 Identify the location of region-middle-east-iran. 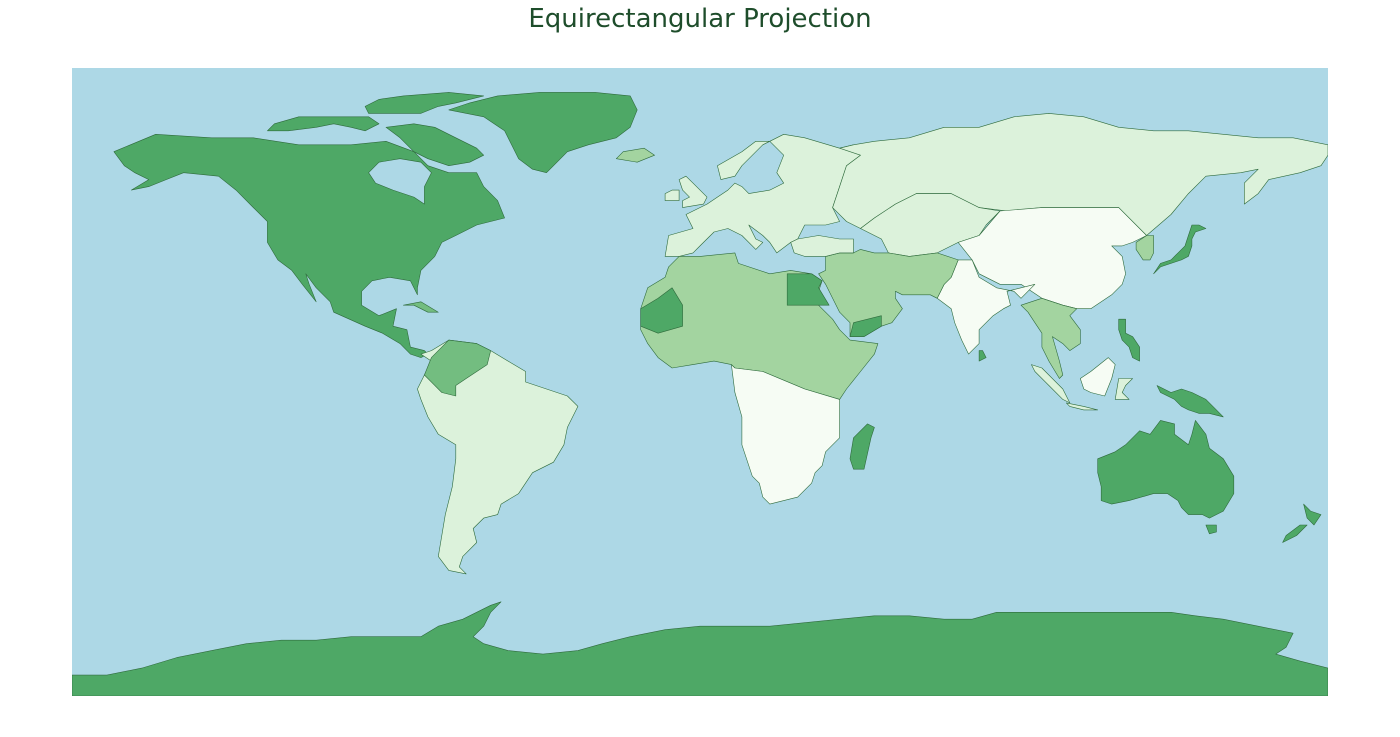
(888, 293).